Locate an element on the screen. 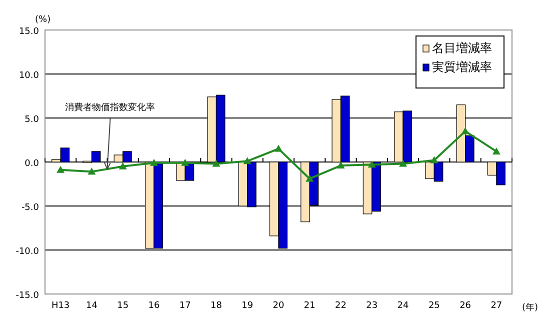 Image resolution: width=555 pixels, height=332 pixels. x-tick-label: 22 is located at coordinates (340, 306).